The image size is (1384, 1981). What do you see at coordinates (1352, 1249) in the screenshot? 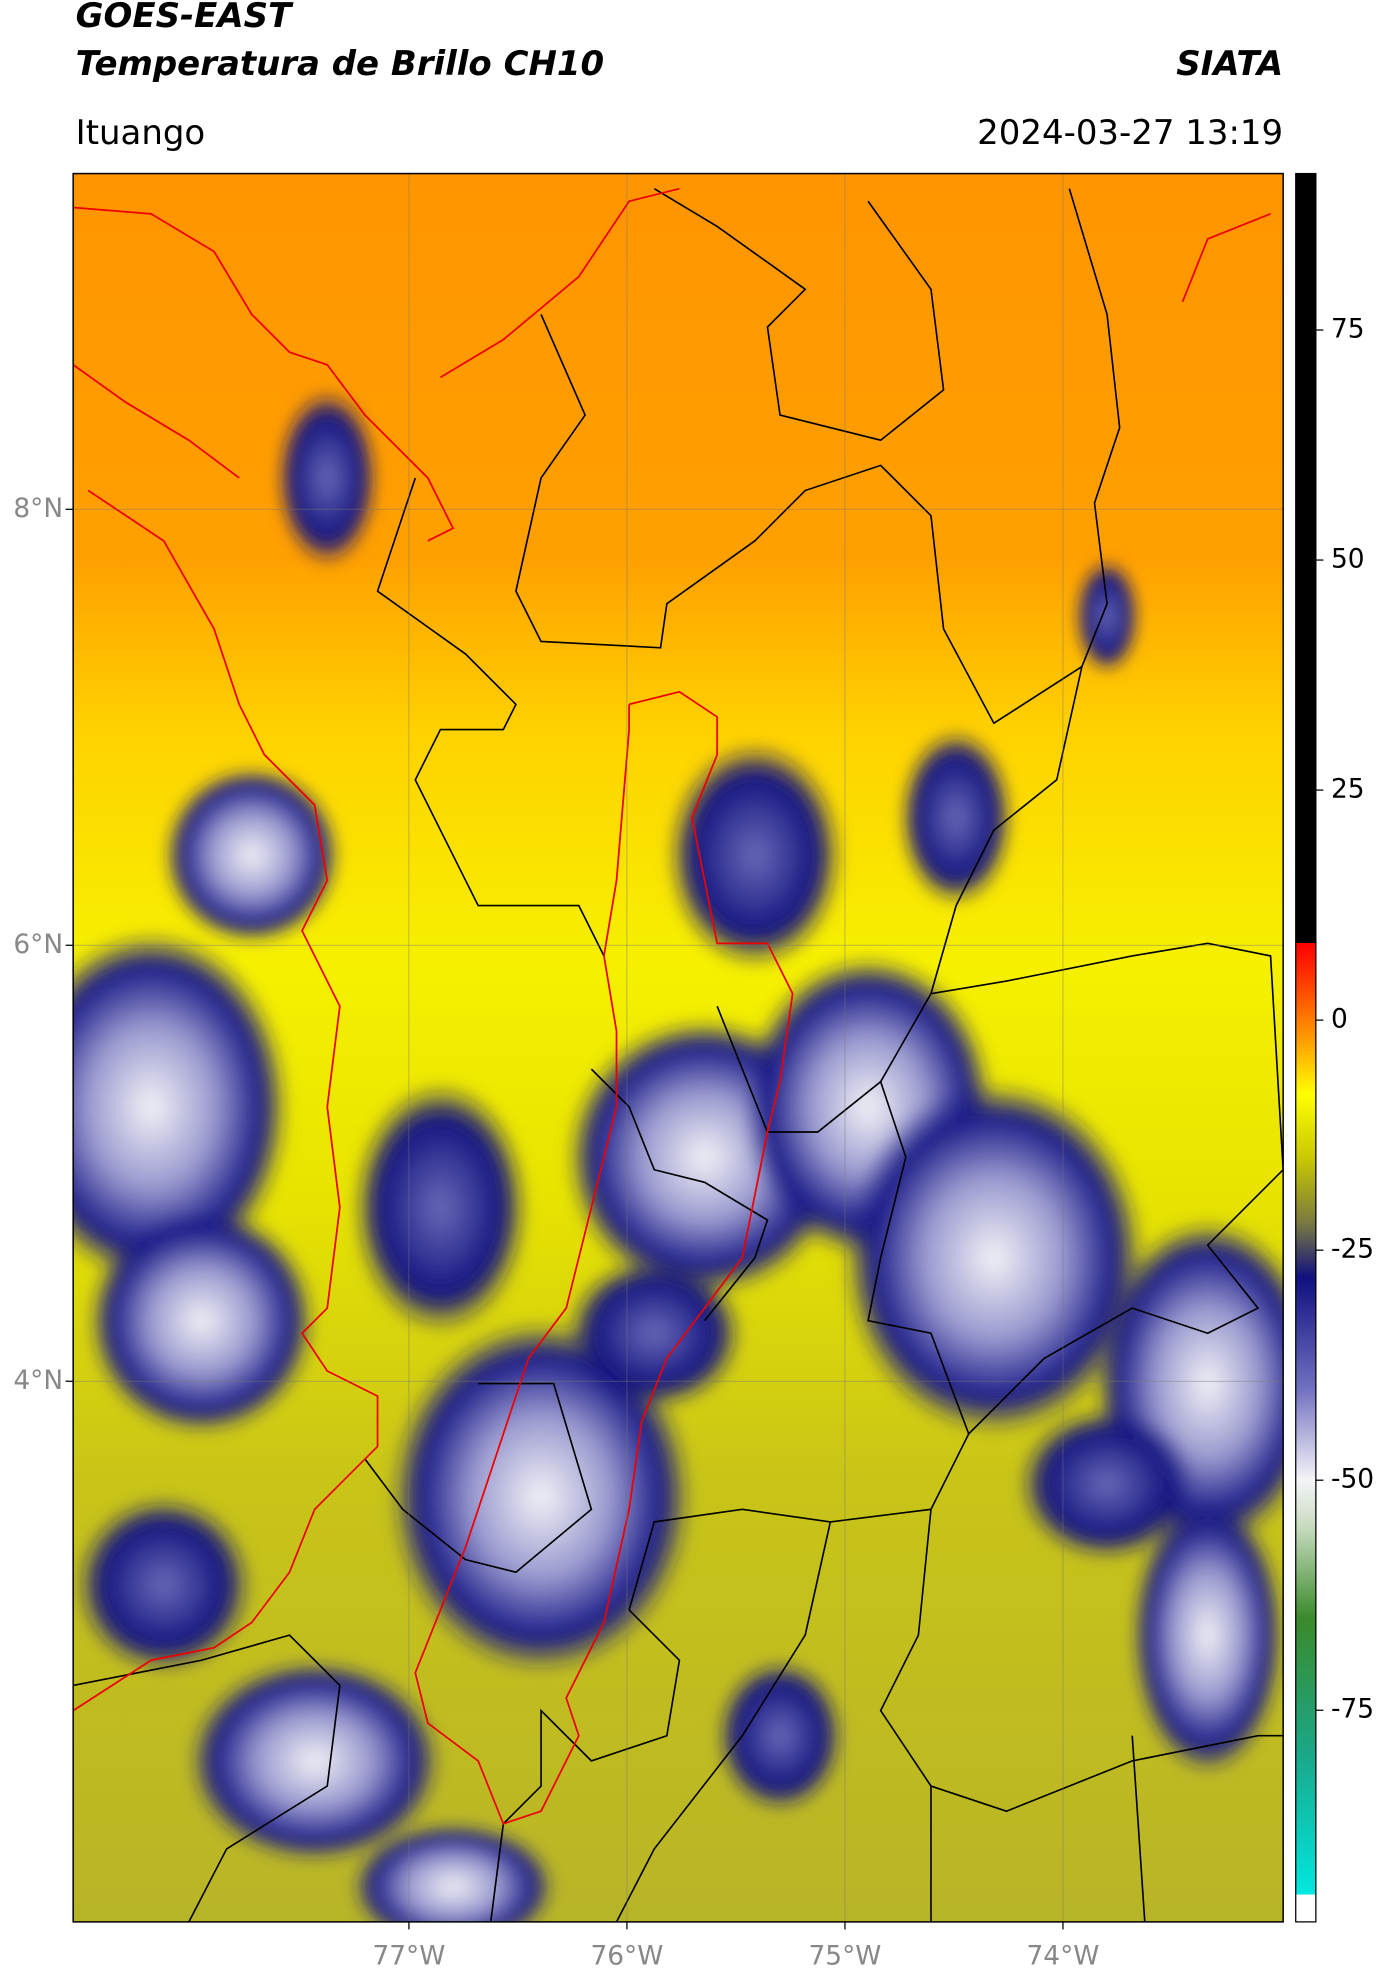
I see `colorbar-tick-label: -25` at bounding box center [1352, 1249].